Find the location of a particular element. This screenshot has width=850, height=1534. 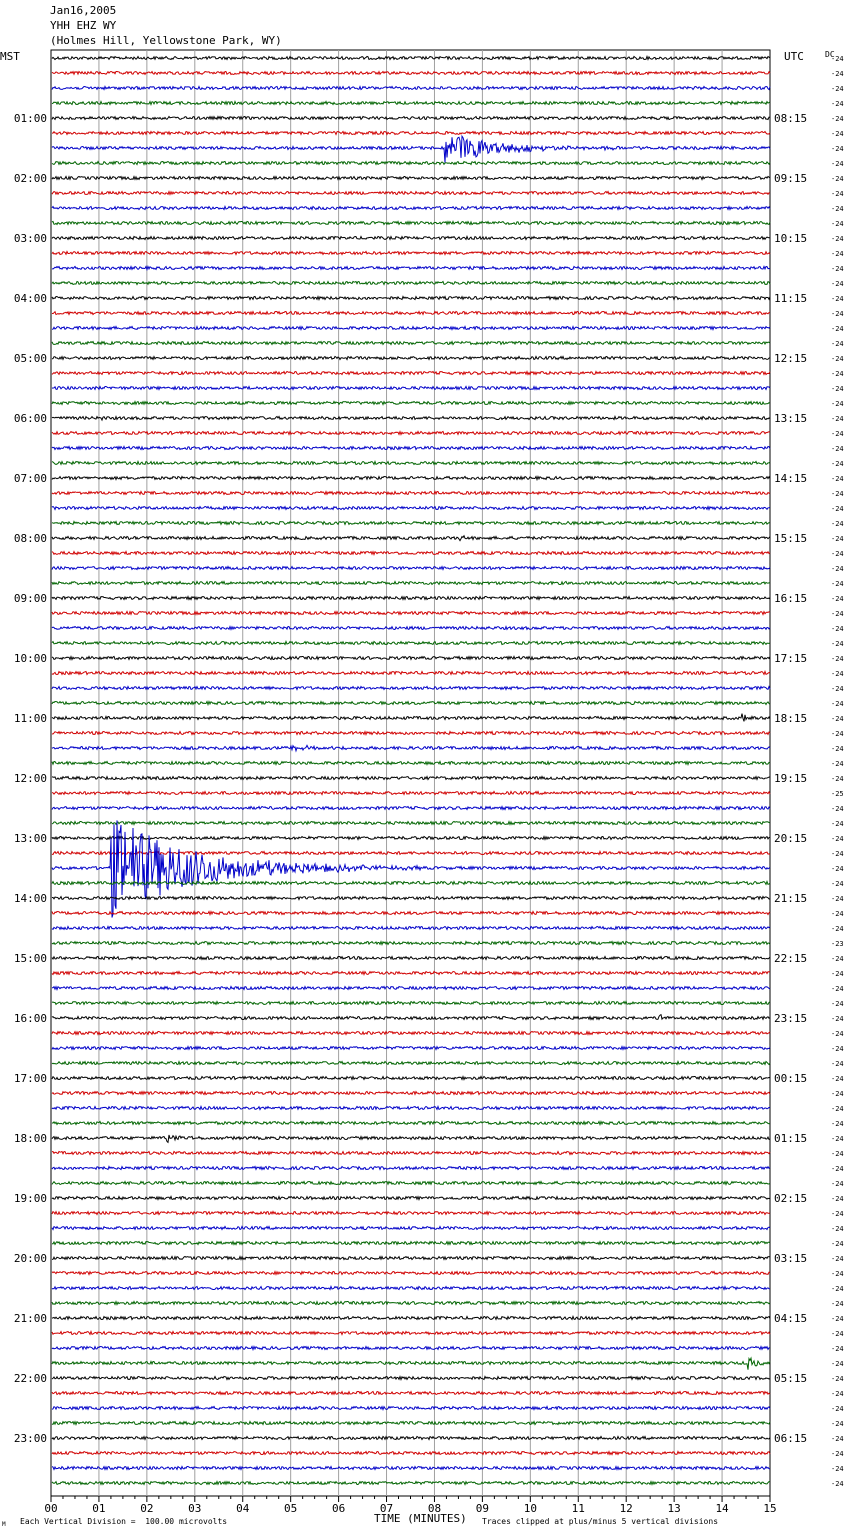

right-hour-label: 11:15 is located at coordinates (790, 298).